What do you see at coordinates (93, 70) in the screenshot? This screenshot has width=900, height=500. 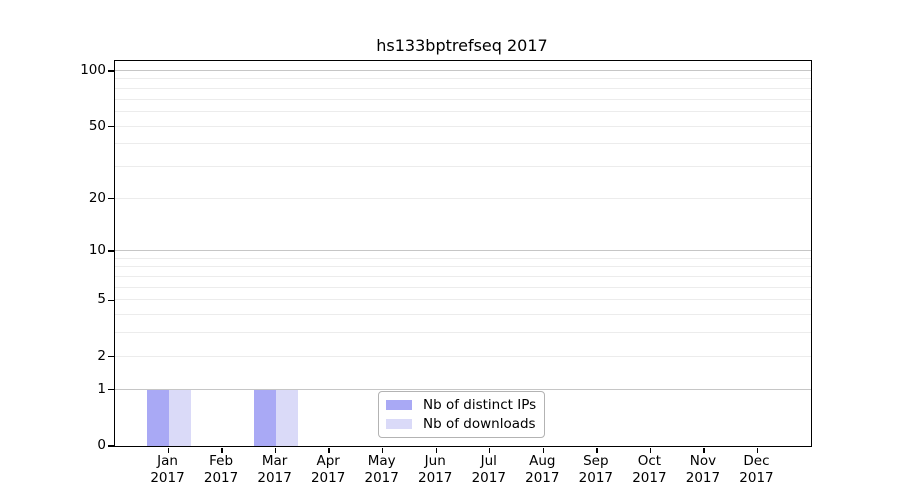 I see `y-tick-label: 100` at bounding box center [93, 70].